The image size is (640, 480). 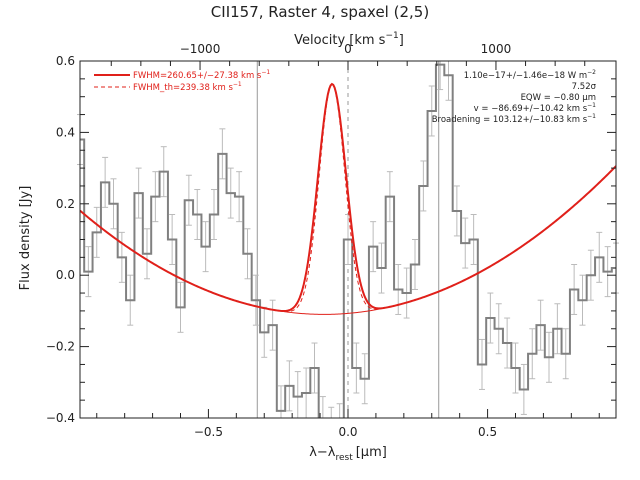 I want to click on annotation-eqw: EQW = −0.80 μm, so click(x=558, y=98).